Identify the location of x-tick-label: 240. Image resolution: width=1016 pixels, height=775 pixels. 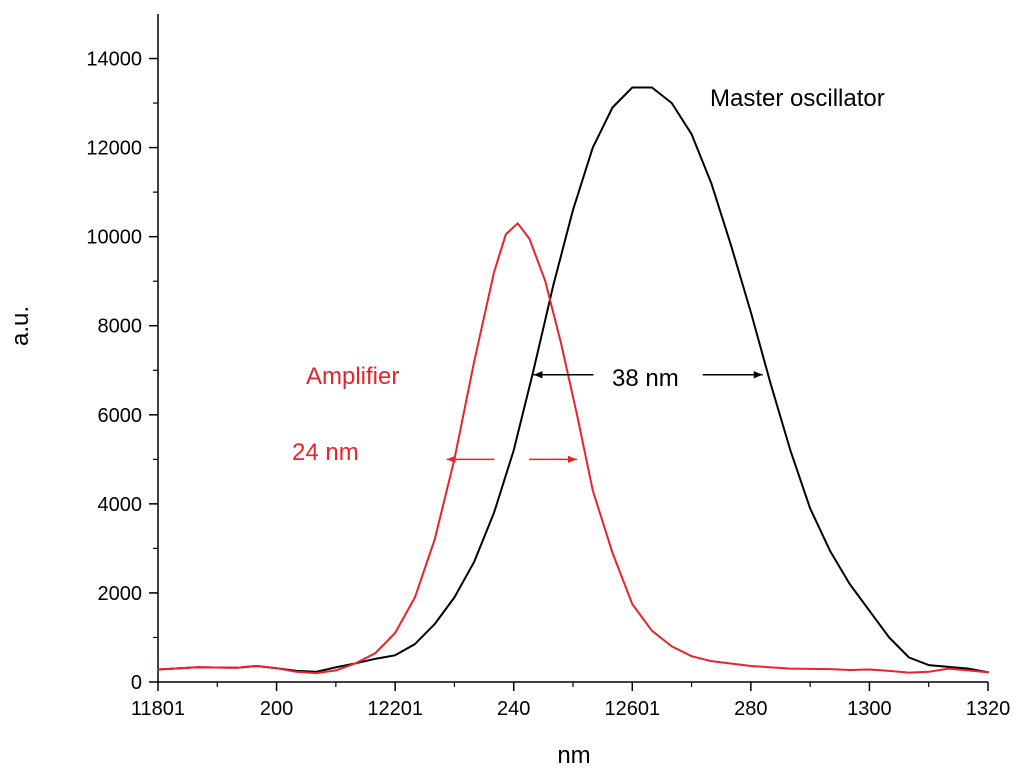
(513, 709).